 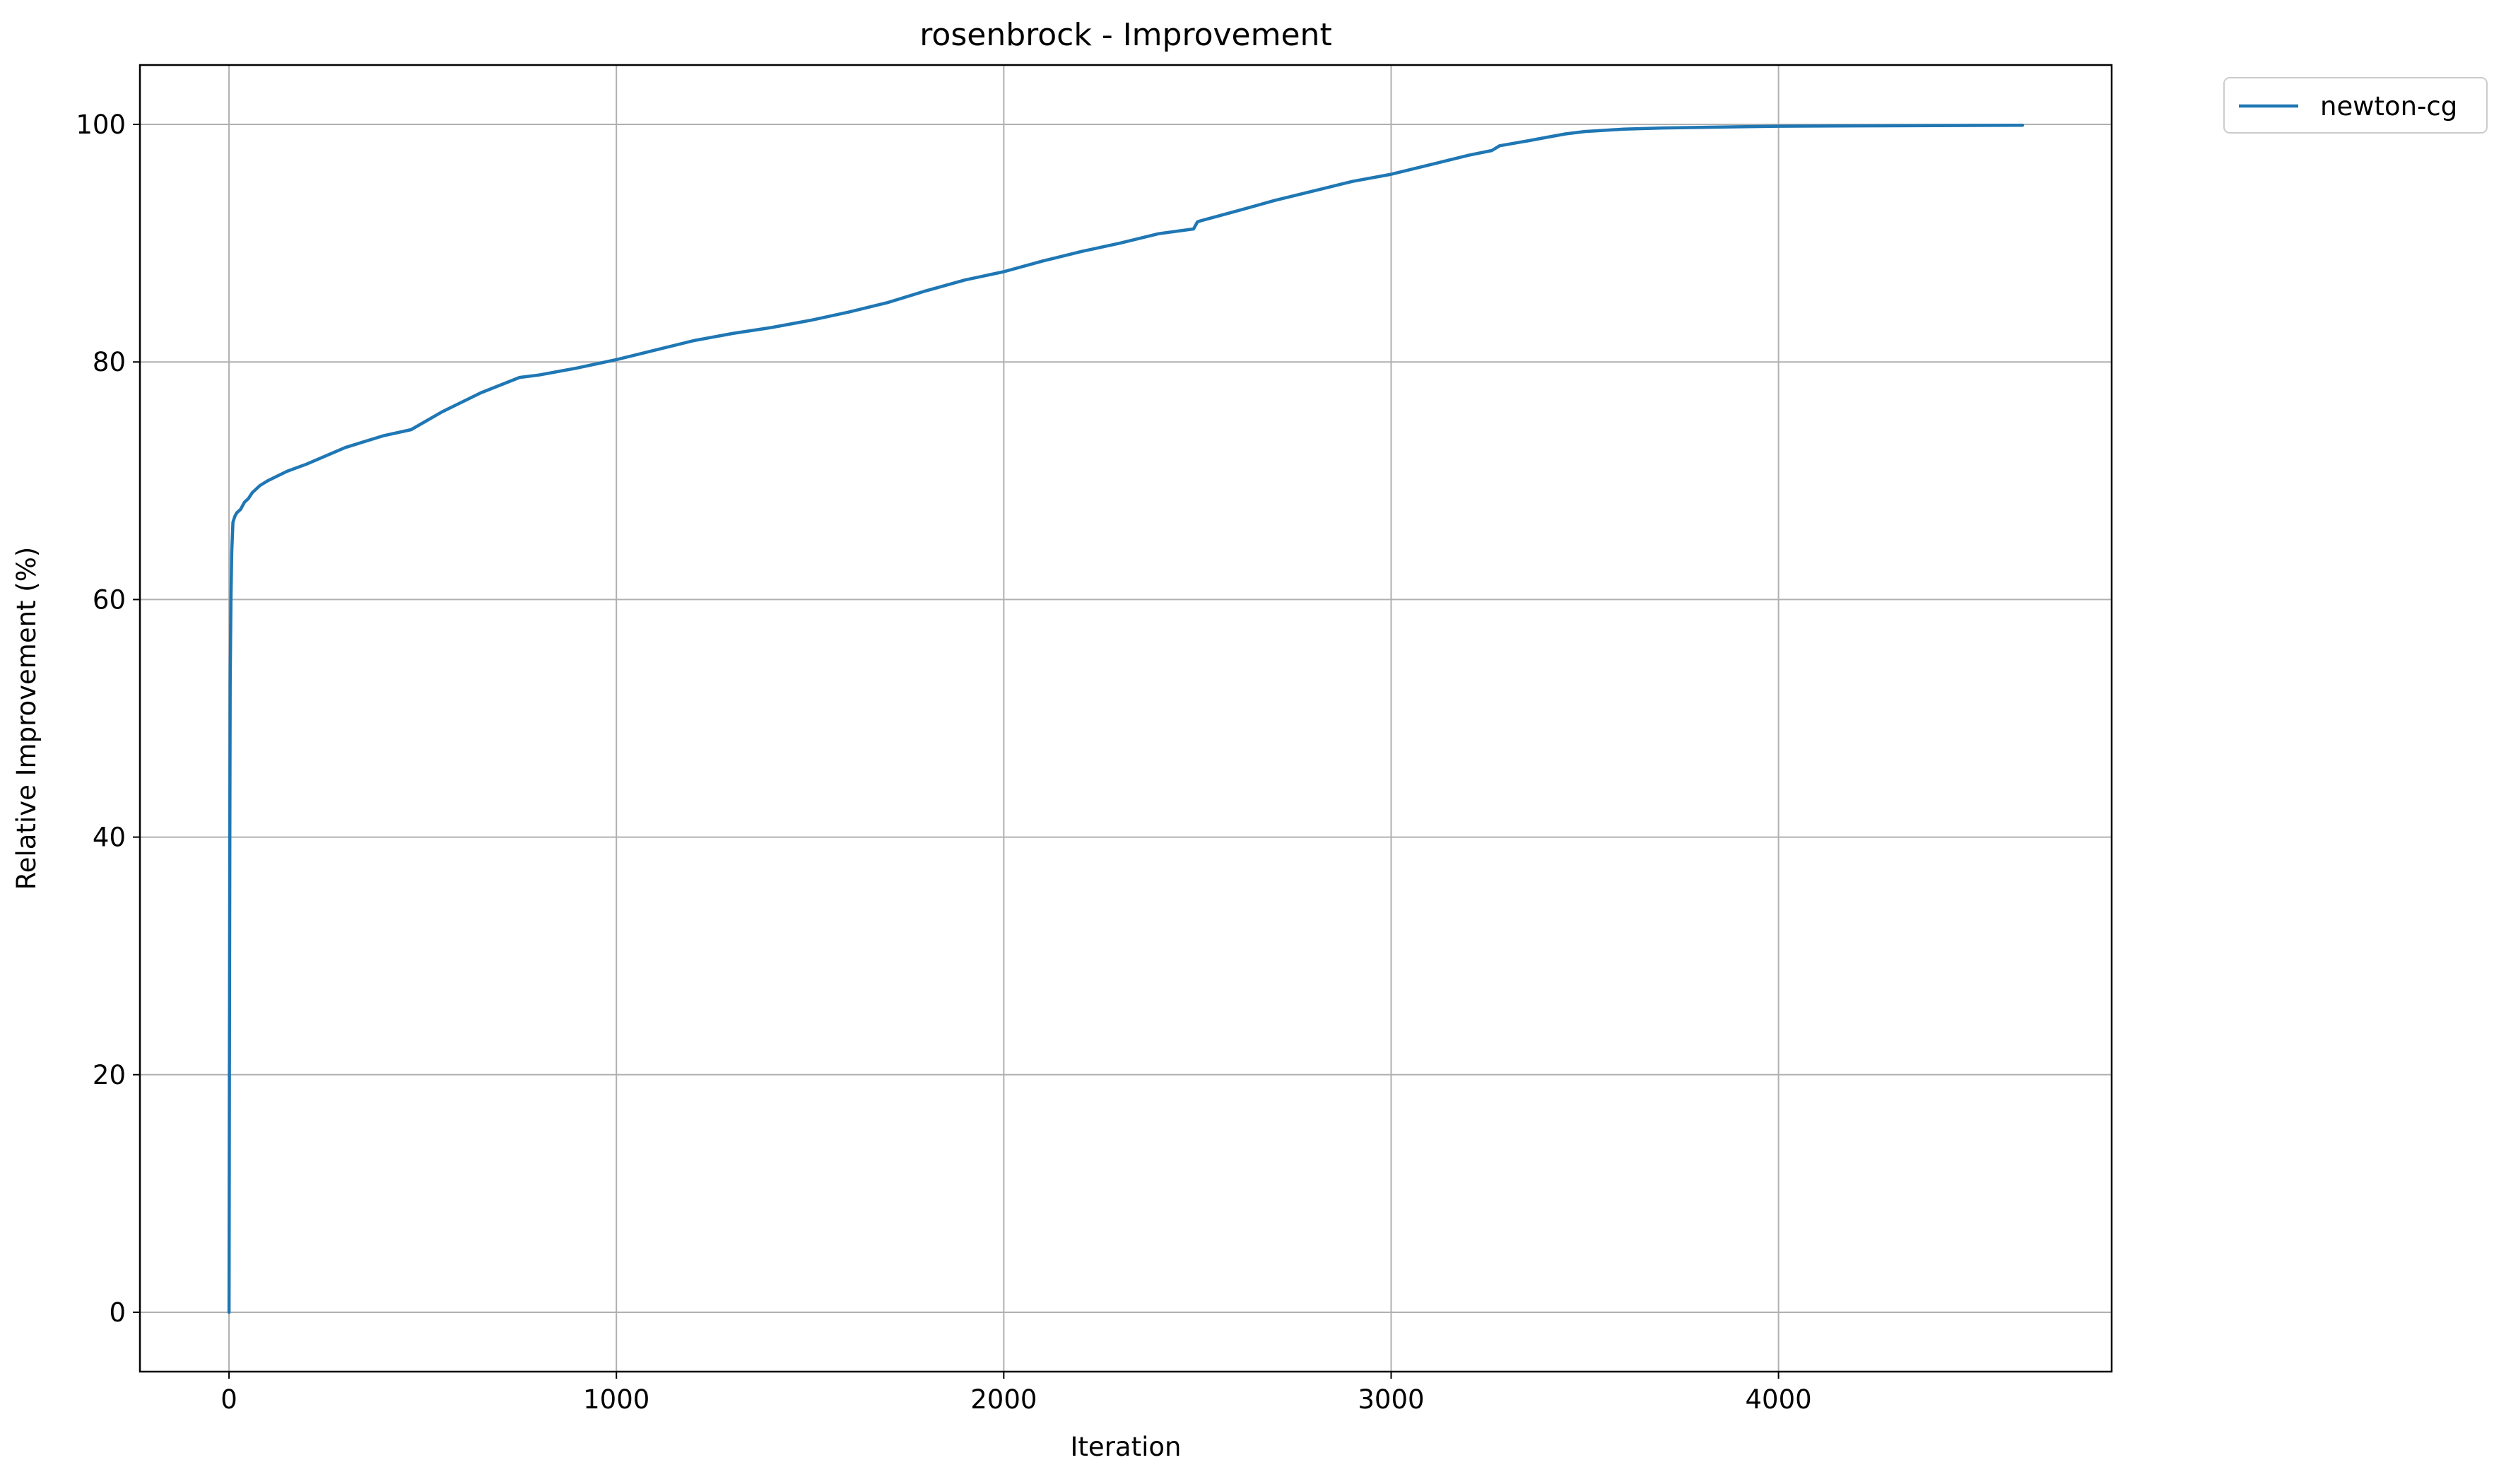 I want to click on y-tick-label: 20, so click(x=109, y=1075).